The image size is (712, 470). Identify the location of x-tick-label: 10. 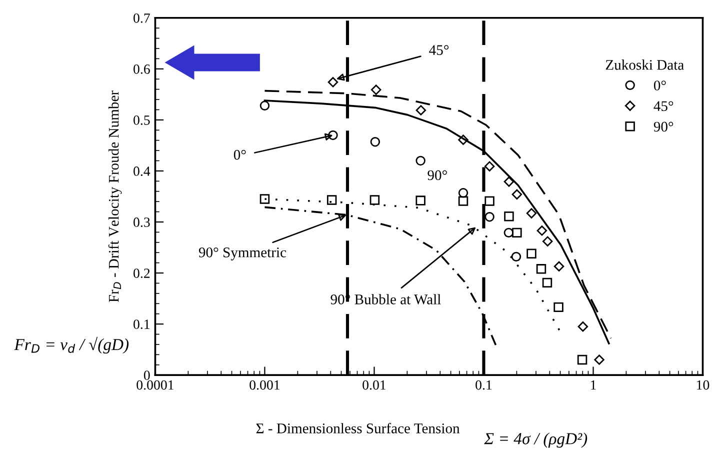
(703, 385).